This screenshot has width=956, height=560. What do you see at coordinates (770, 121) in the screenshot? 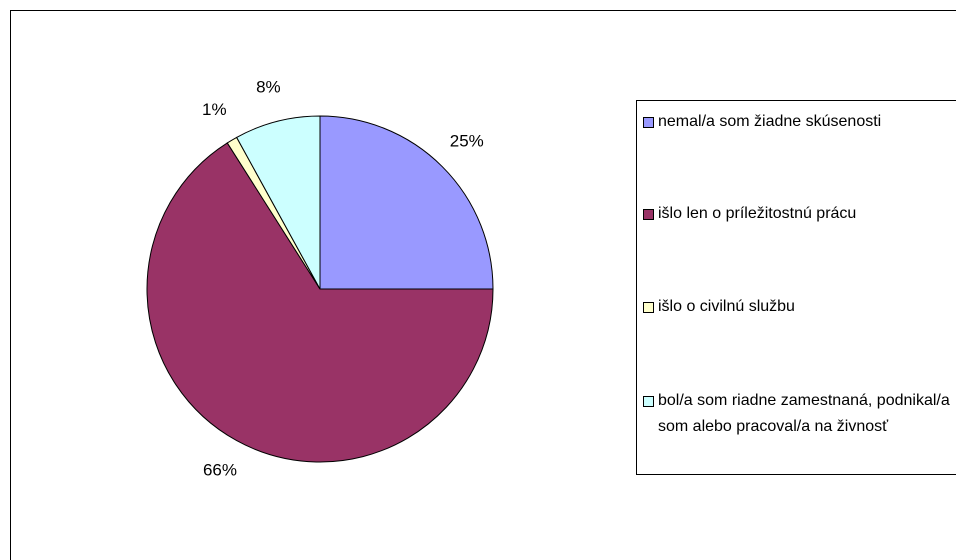
I see `legend-label: nemal/a som žiadne skúsenosti` at bounding box center [770, 121].